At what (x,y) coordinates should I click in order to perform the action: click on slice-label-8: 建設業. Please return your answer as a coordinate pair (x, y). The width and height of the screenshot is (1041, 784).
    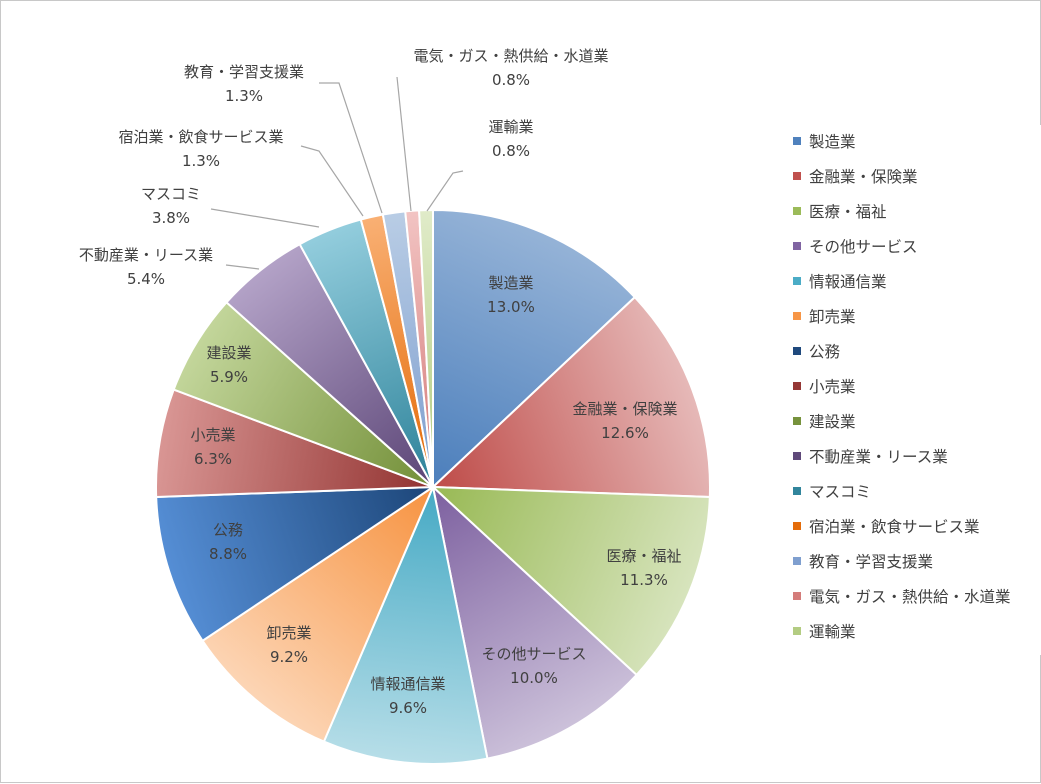
    Looking at the image, I should click on (228, 353).